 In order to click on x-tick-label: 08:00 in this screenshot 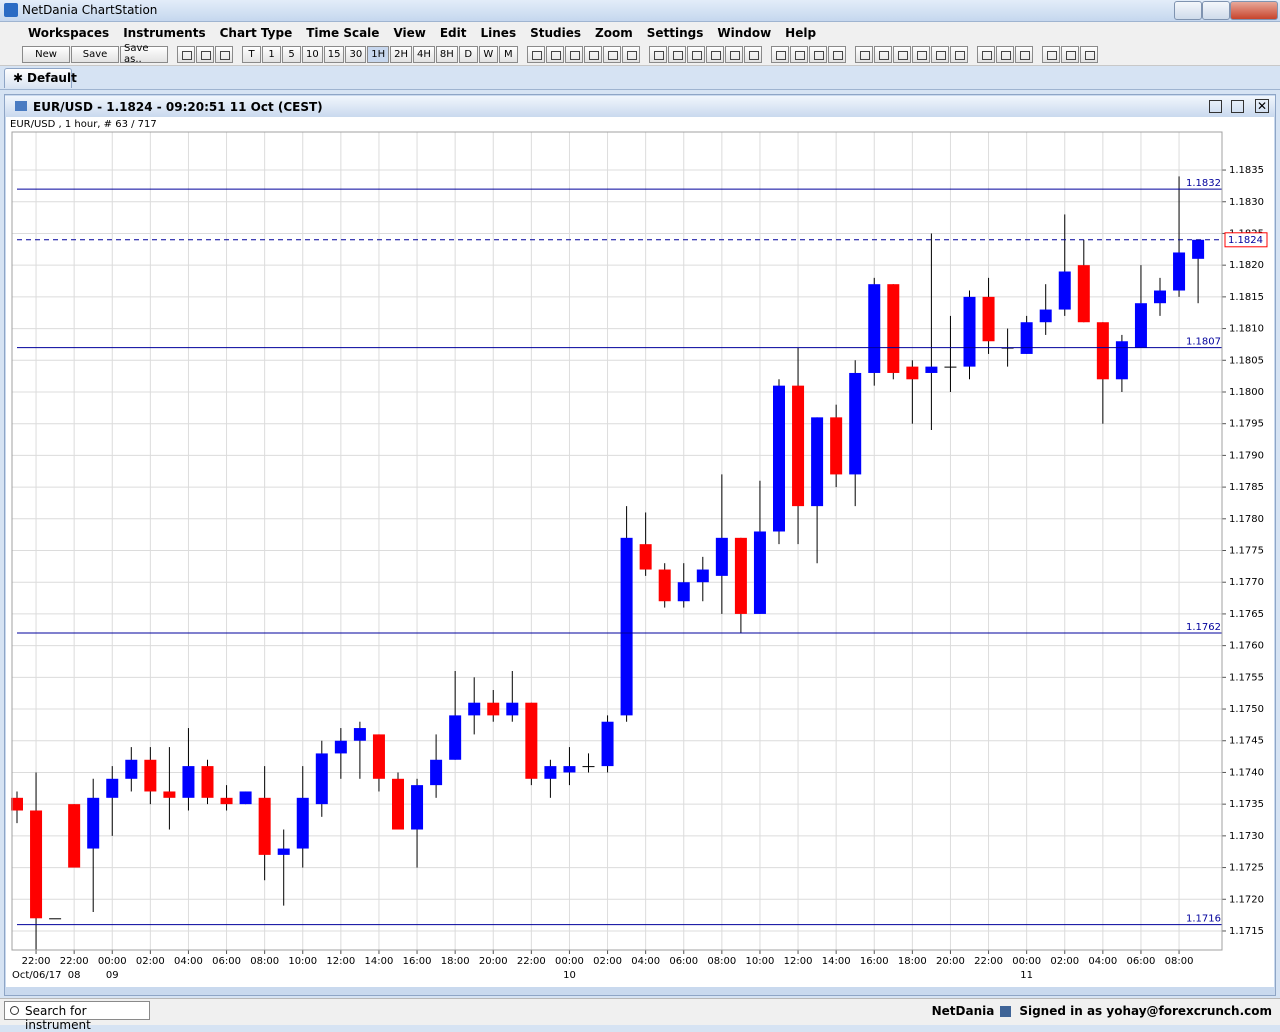, I will do `click(264, 961)`.